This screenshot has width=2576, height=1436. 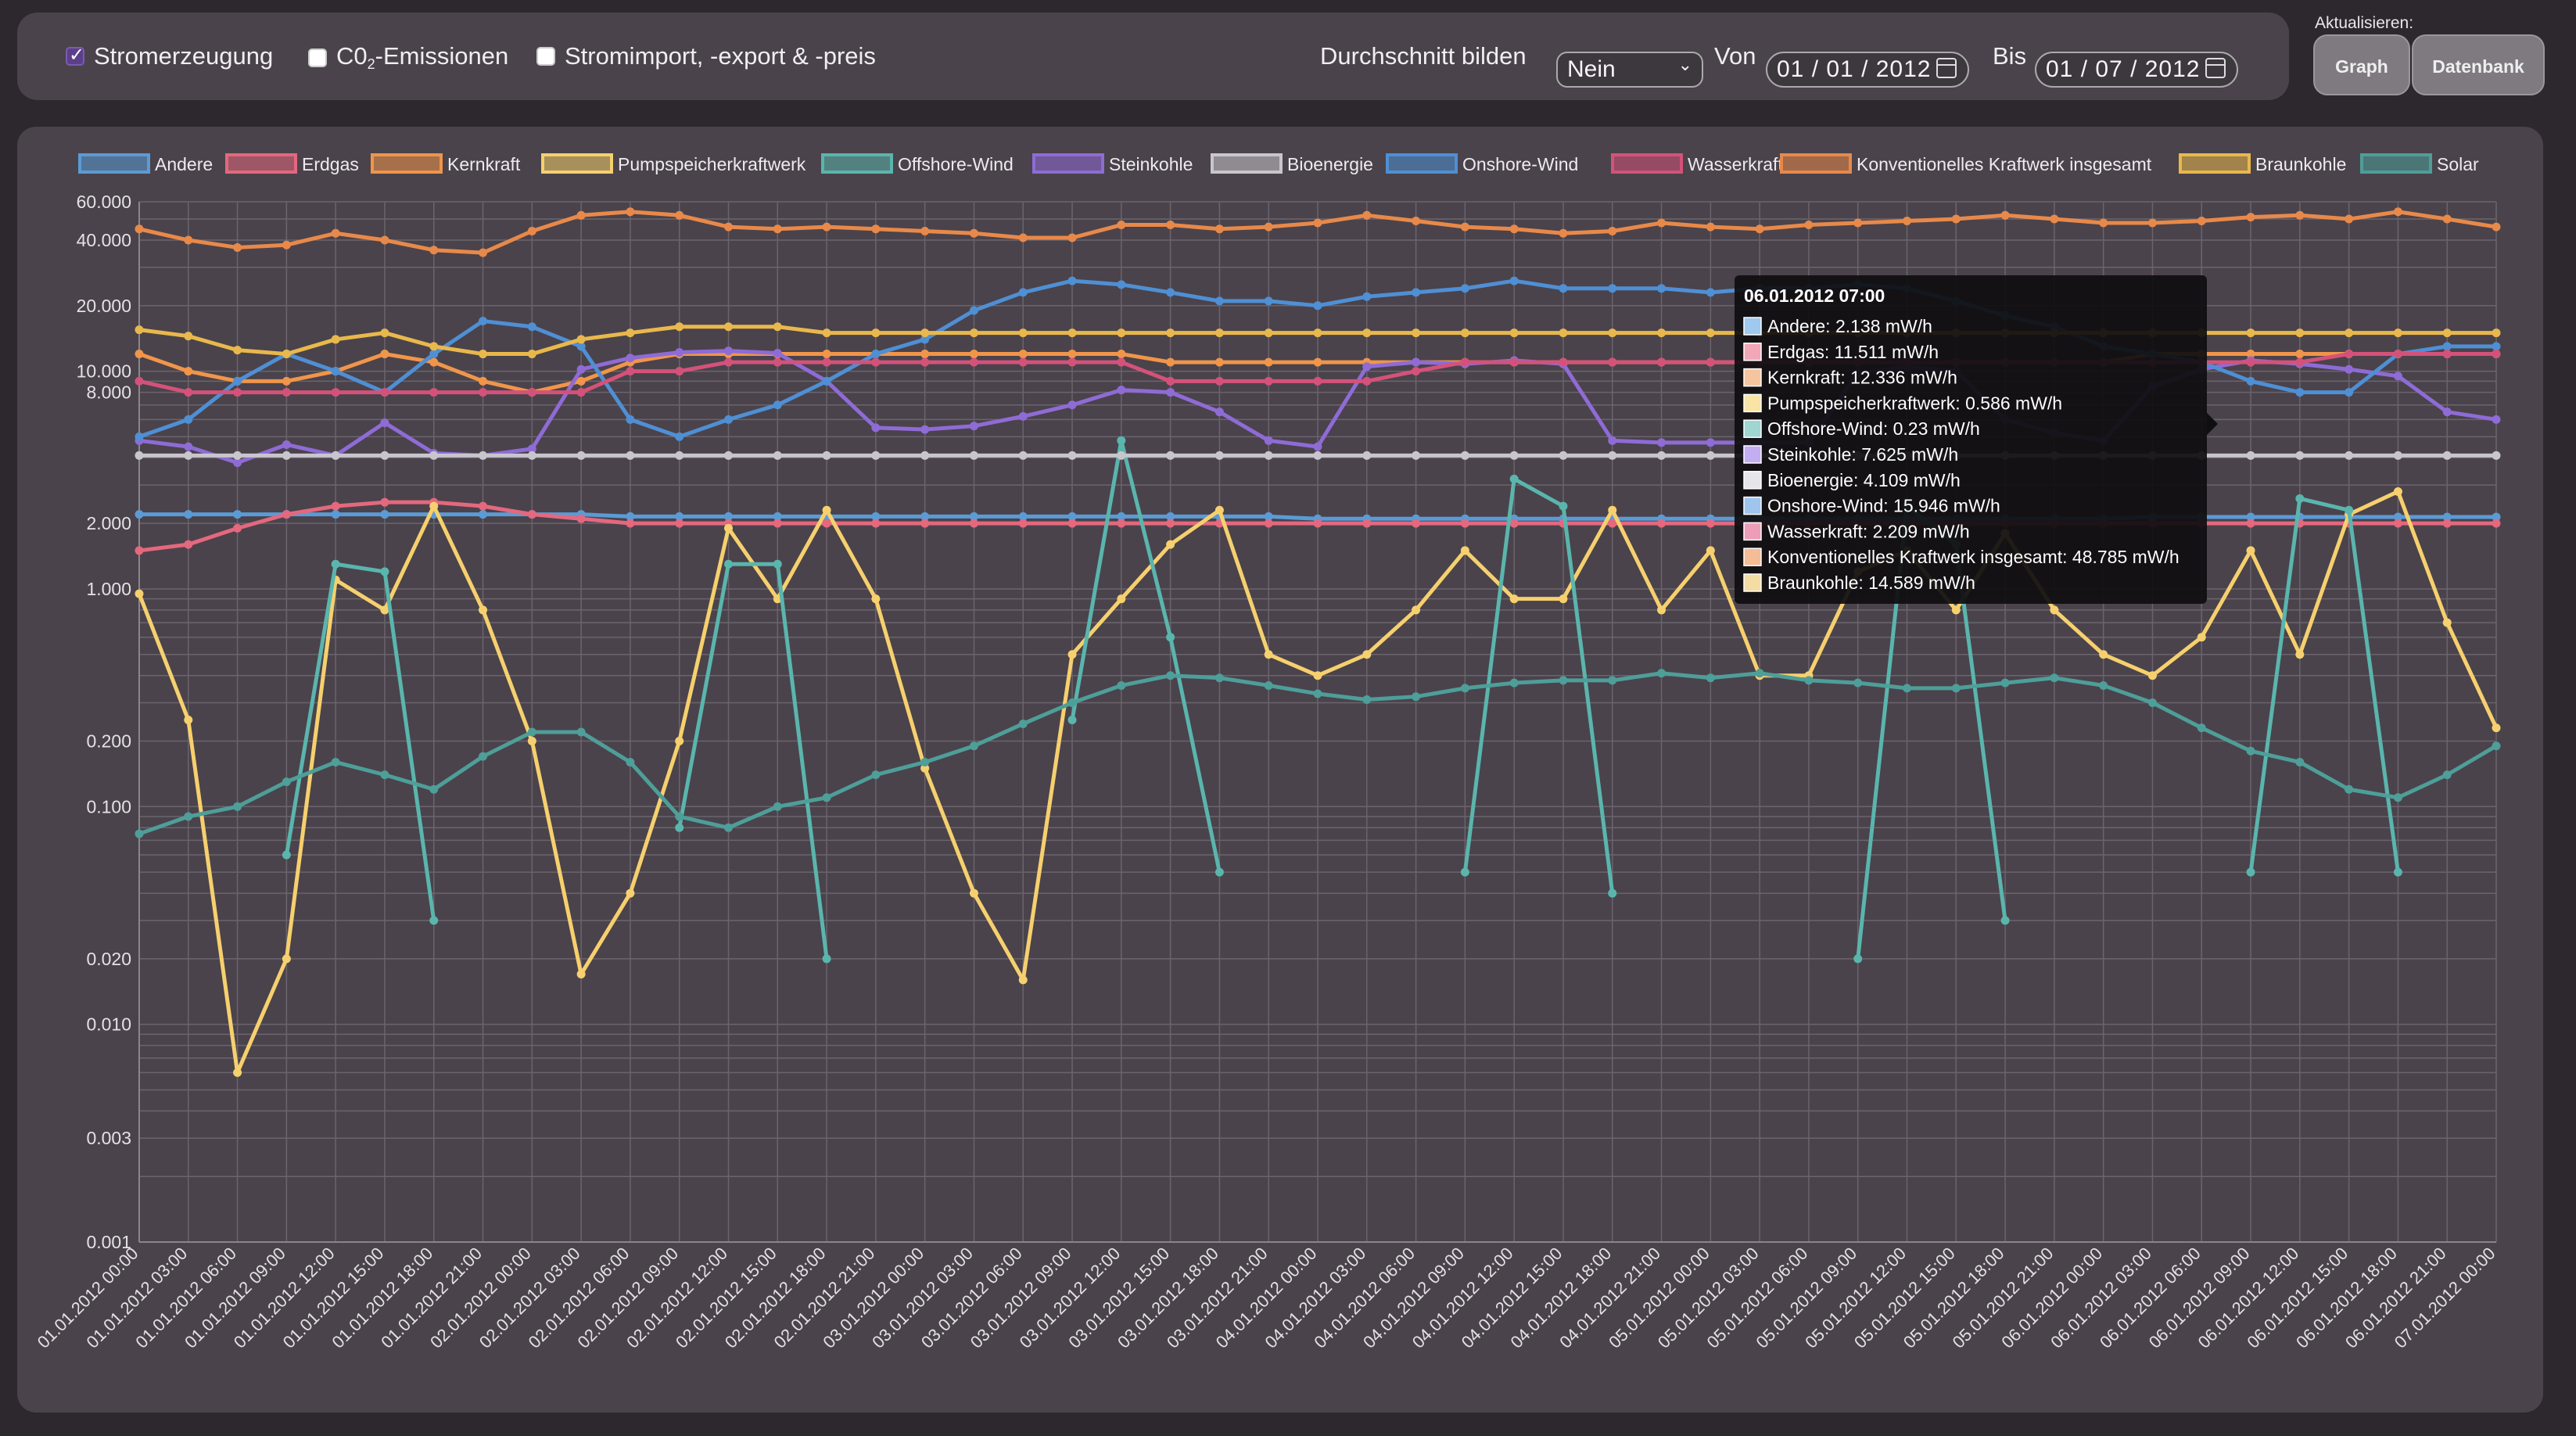 What do you see at coordinates (720, 56) in the screenshot?
I see `checkbox-label: Stromimport, -export & -preis` at bounding box center [720, 56].